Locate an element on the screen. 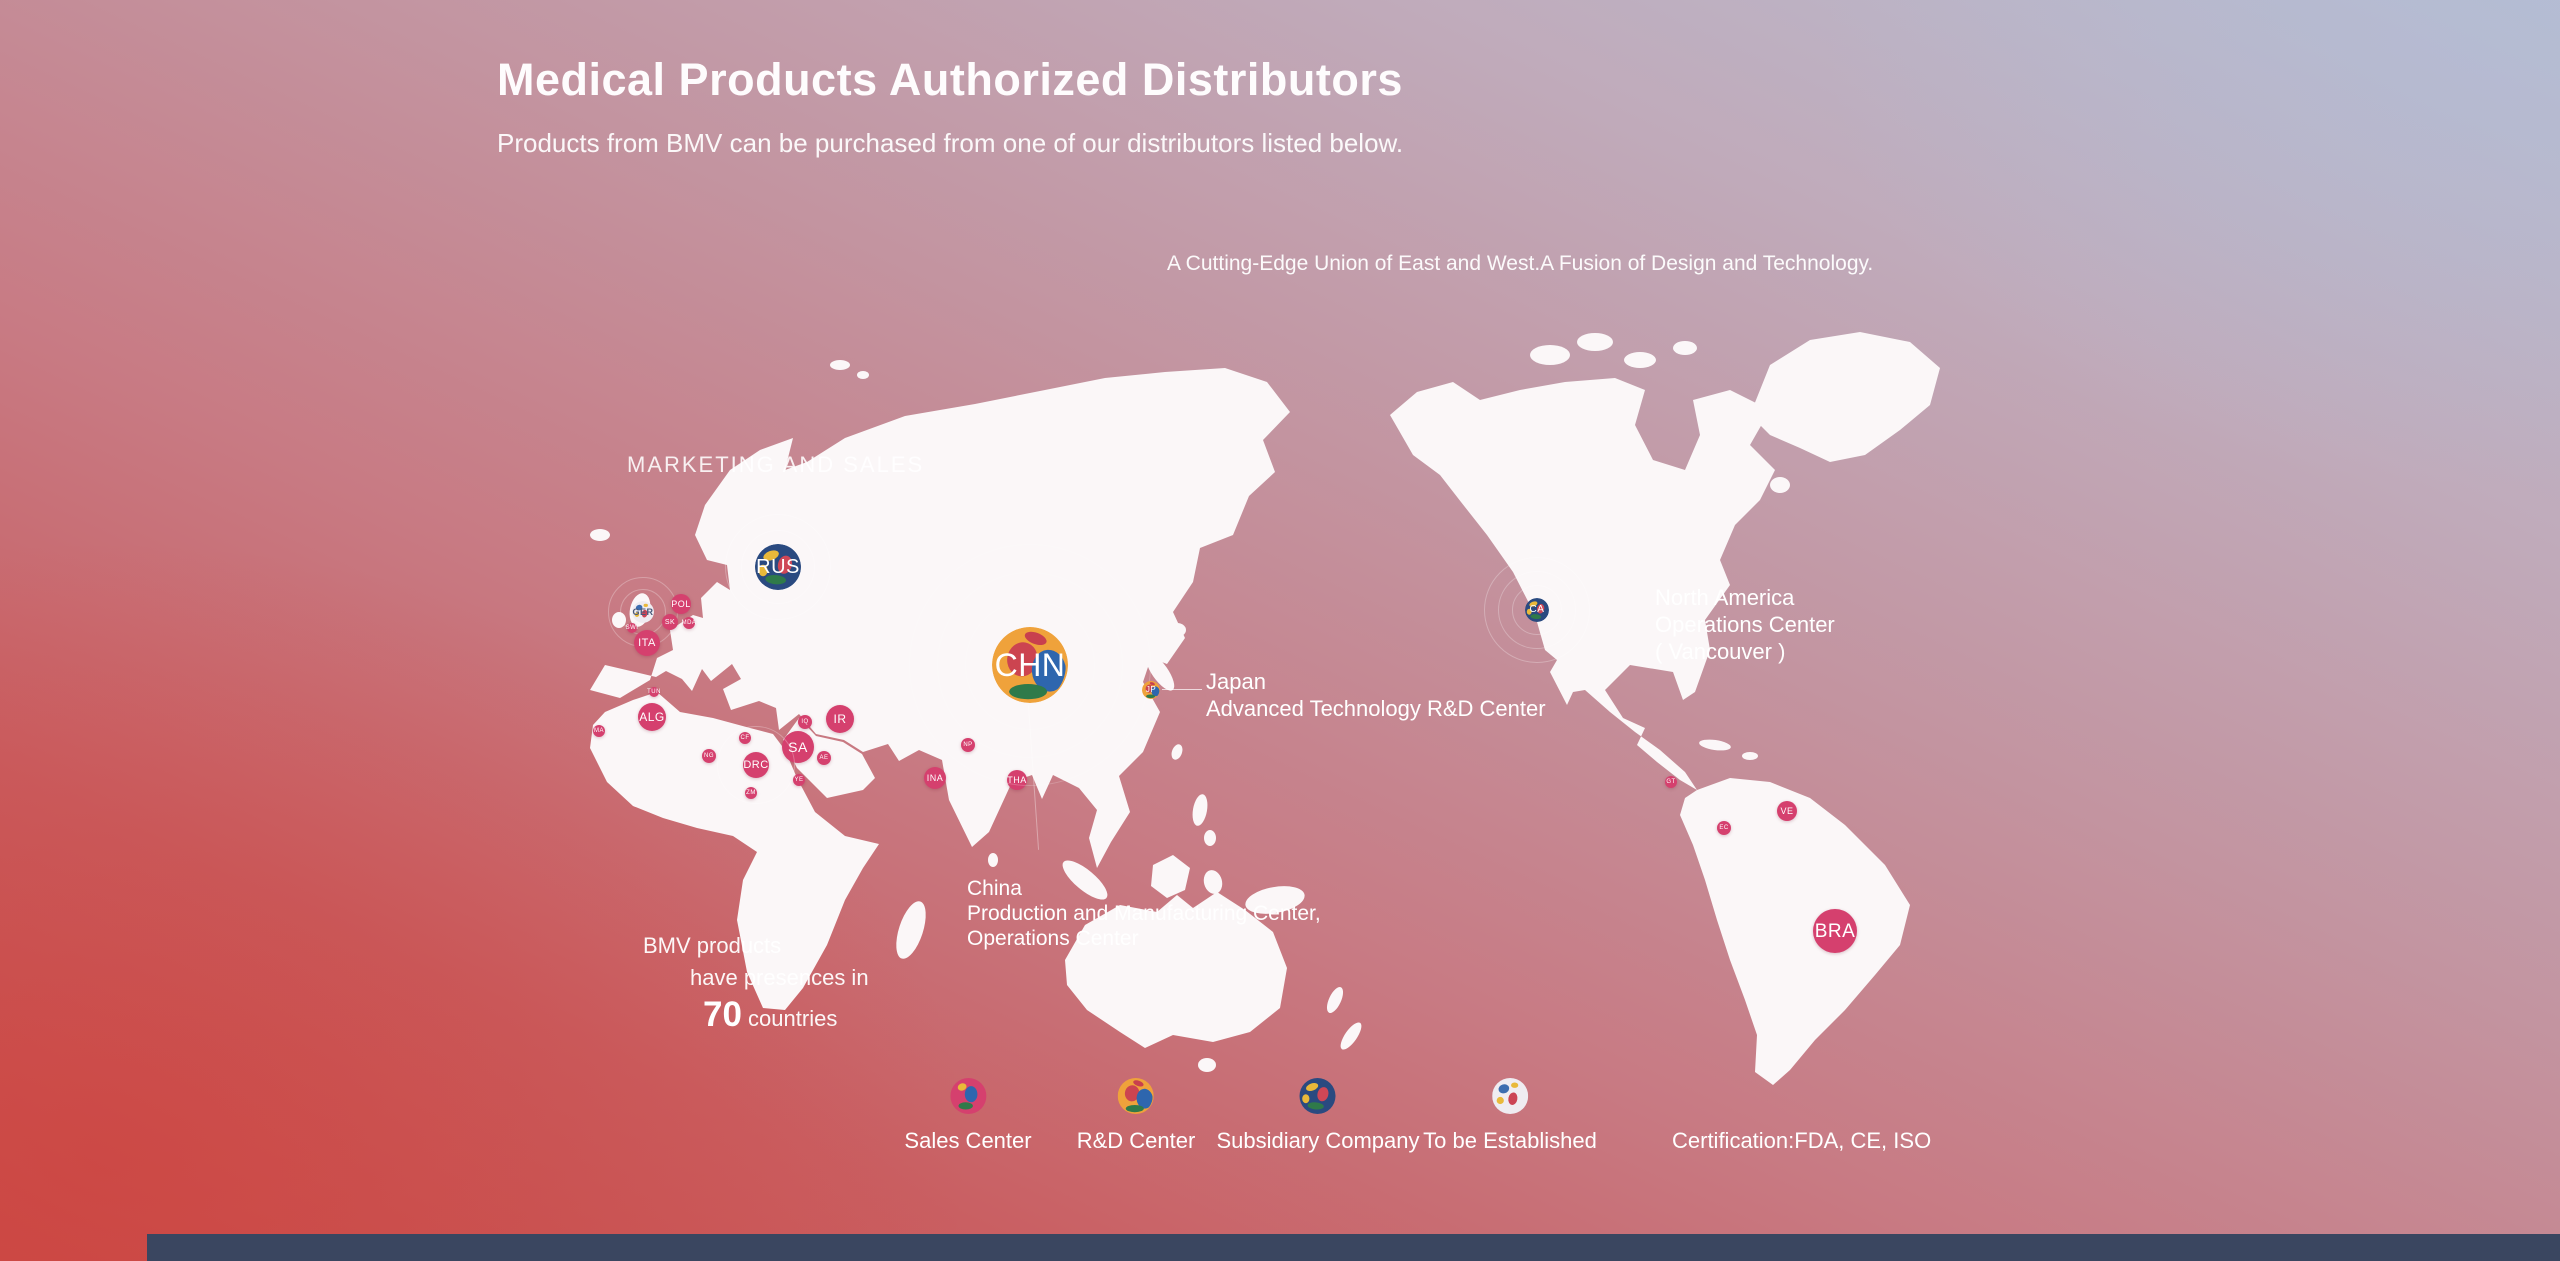  map-marker-alg: ALG is located at coordinates (652, 717).